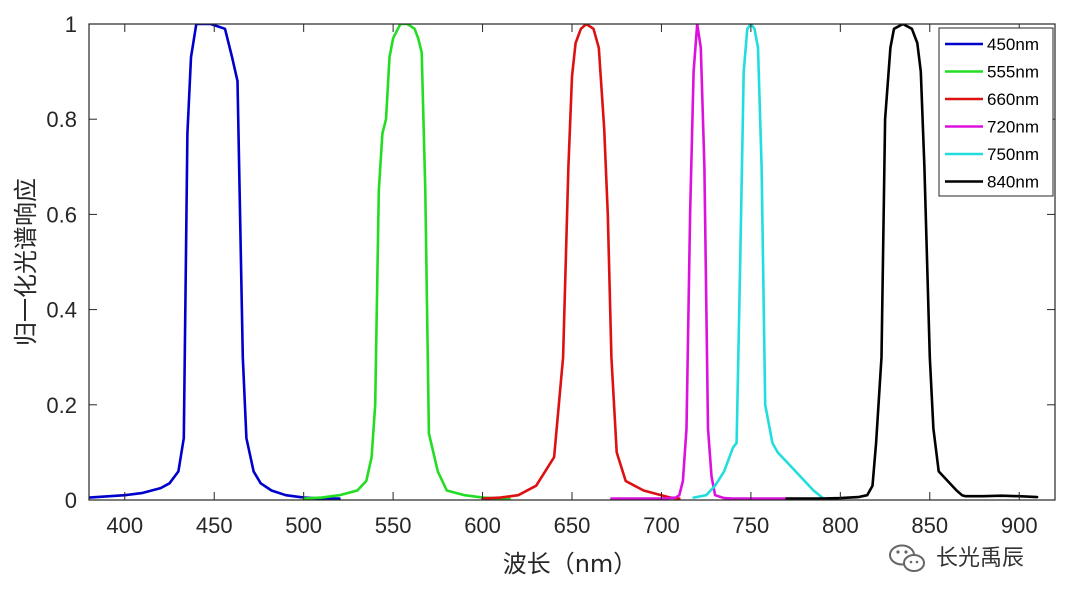 Image resolution: width=1080 pixels, height=603 pixels. What do you see at coordinates (71, 24) in the screenshot?
I see `y-tick-label: 1` at bounding box center [71, 24].